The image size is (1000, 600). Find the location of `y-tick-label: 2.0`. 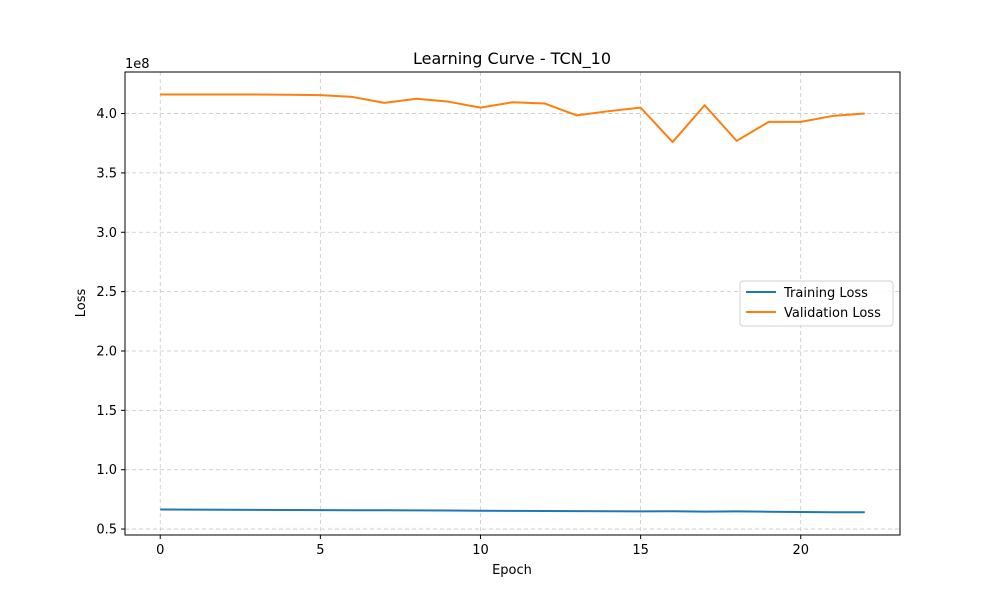

y-tick-label: 2.0 is located at coordinates (106, 351).